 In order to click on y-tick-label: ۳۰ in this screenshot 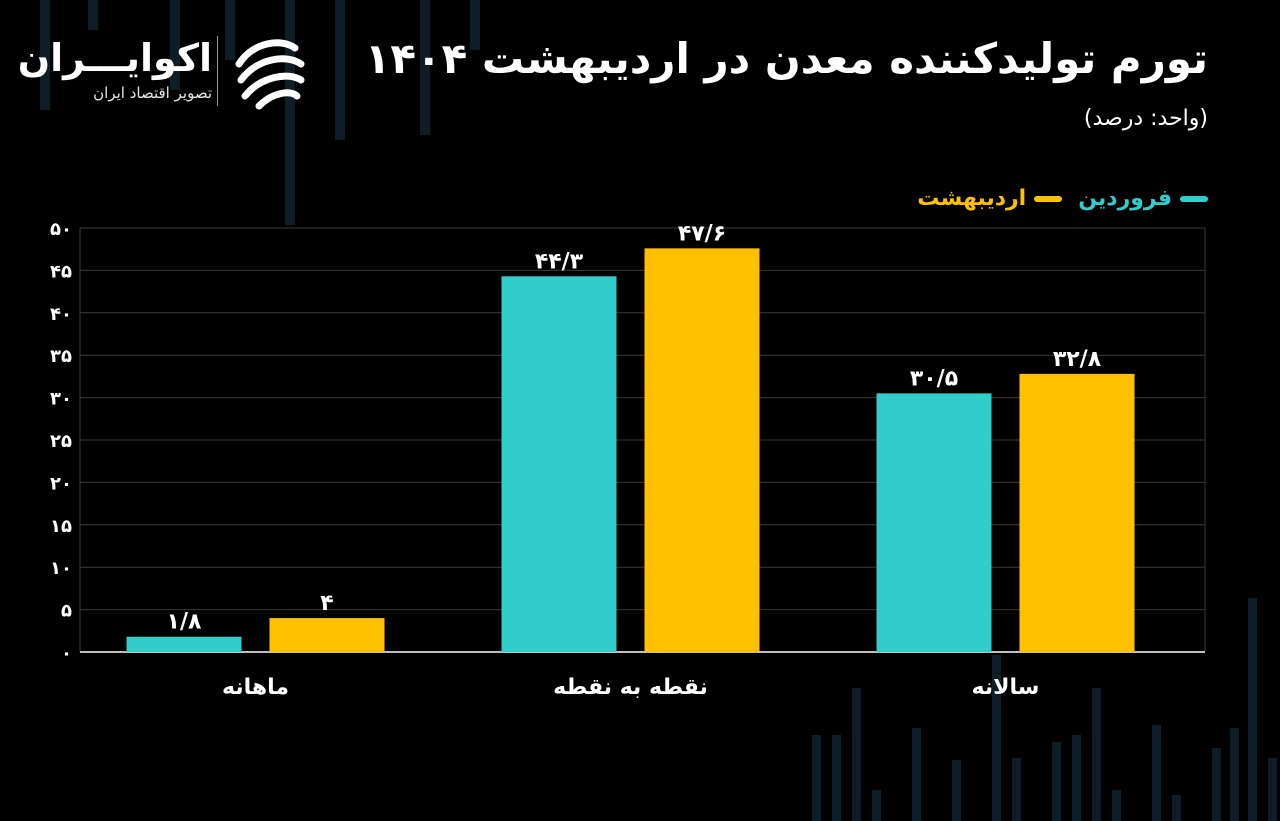, I will do `click(61, 399)`.